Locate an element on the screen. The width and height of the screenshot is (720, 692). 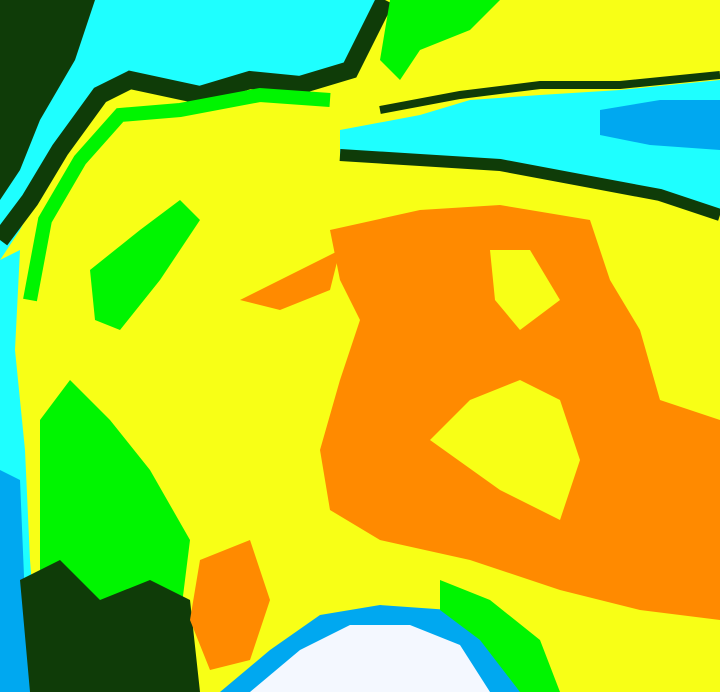
region-green-bottom-right is located at coordinates (500, 636).